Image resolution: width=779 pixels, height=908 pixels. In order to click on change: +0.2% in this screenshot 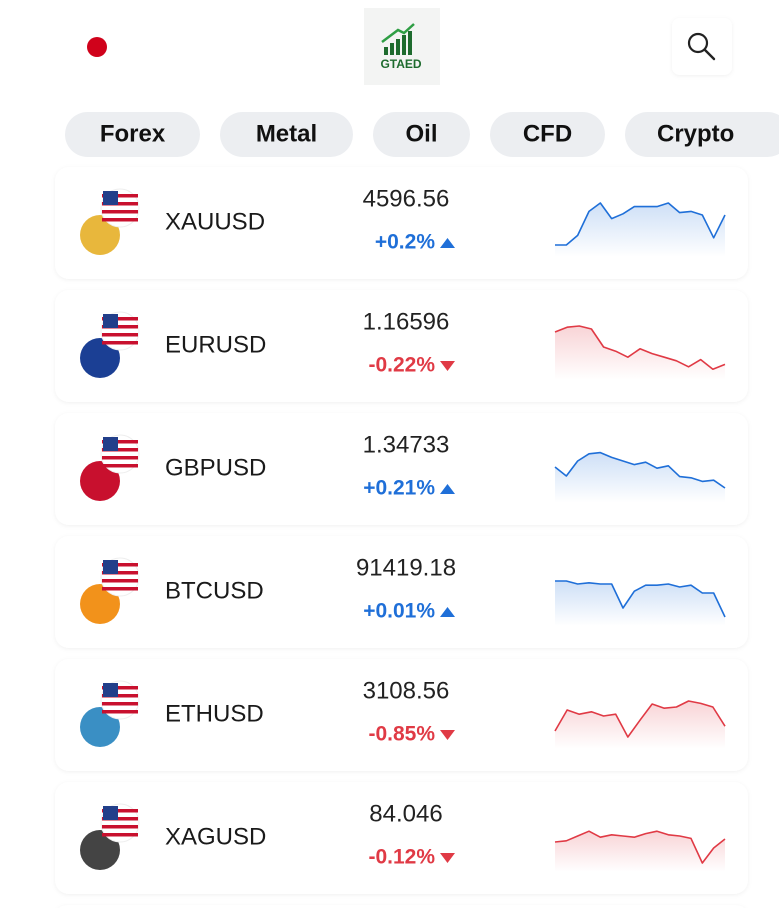, I will do `click(405, 242)`.